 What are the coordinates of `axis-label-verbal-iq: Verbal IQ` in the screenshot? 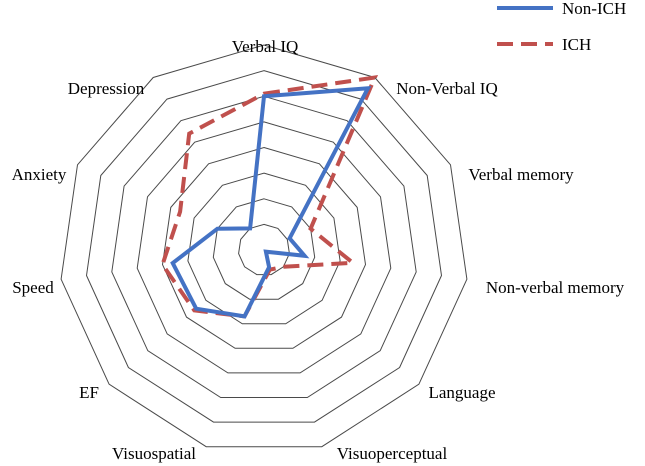 It's located at (265, 46).